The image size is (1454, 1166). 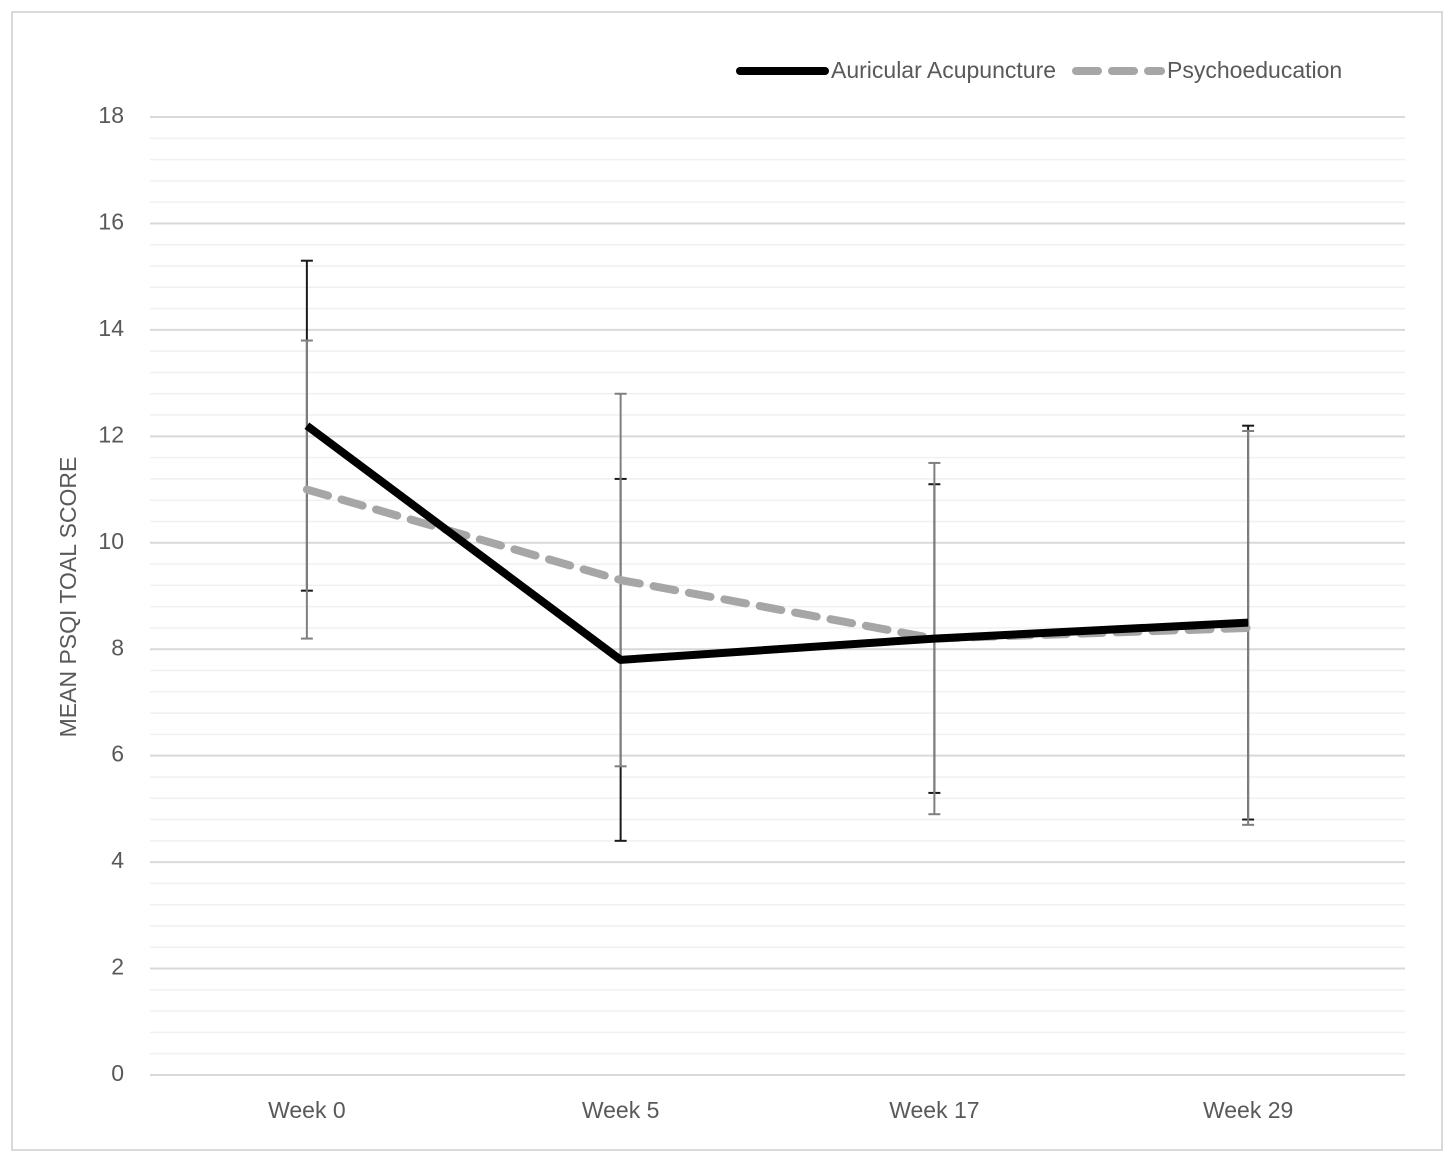 I want to click on y-tick-label: 12, so click(x=111, y=434).